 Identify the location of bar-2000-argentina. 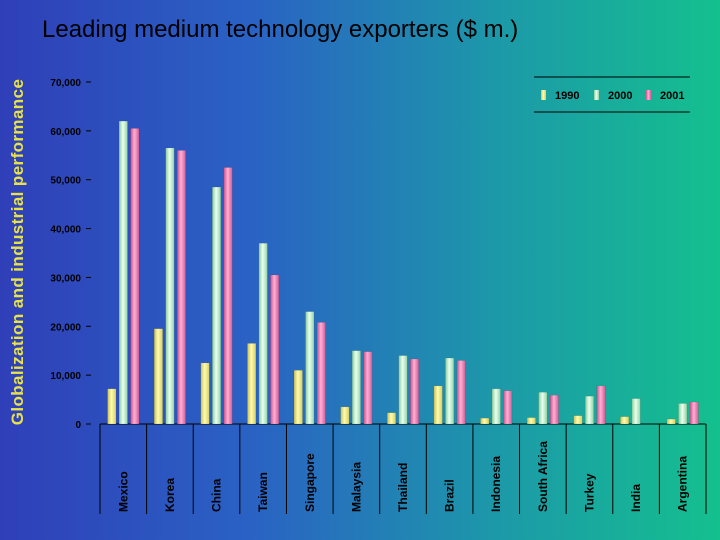
(683, 414).